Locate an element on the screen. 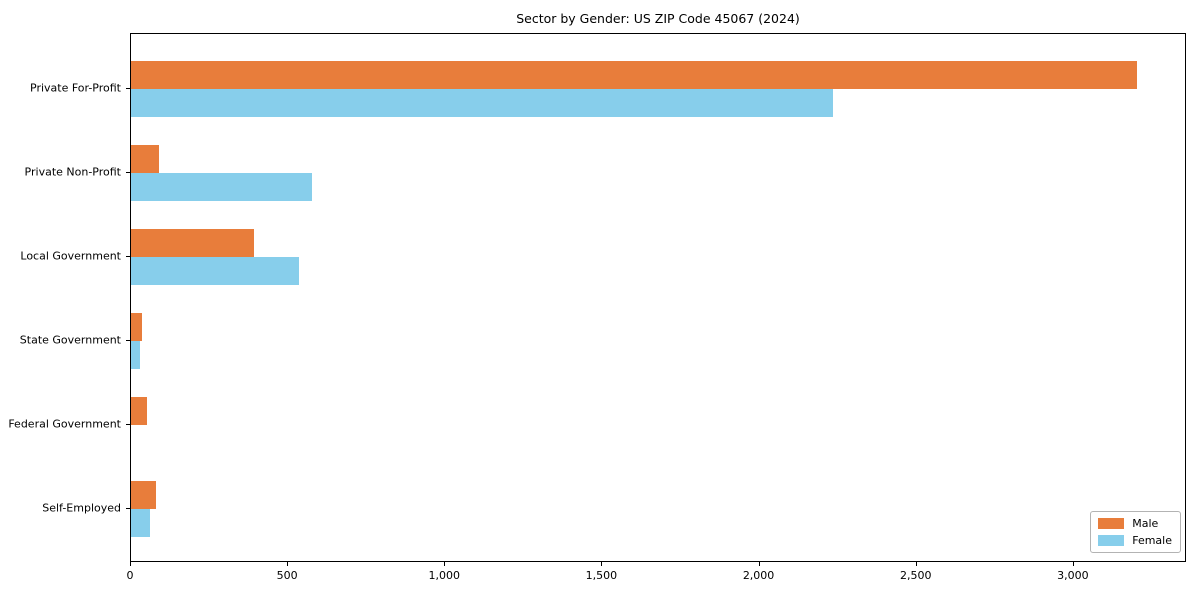  x-tick-label: 1,500 is located at coordinates (601, 575).